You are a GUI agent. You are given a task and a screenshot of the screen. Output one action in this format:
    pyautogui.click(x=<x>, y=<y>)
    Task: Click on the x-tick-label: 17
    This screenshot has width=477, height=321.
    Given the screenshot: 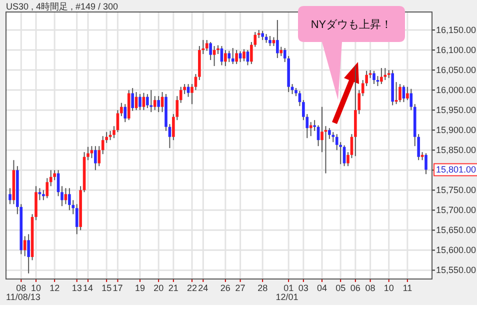 What is the action you would take?
    pyautogui.click(x=117, y=288)
    